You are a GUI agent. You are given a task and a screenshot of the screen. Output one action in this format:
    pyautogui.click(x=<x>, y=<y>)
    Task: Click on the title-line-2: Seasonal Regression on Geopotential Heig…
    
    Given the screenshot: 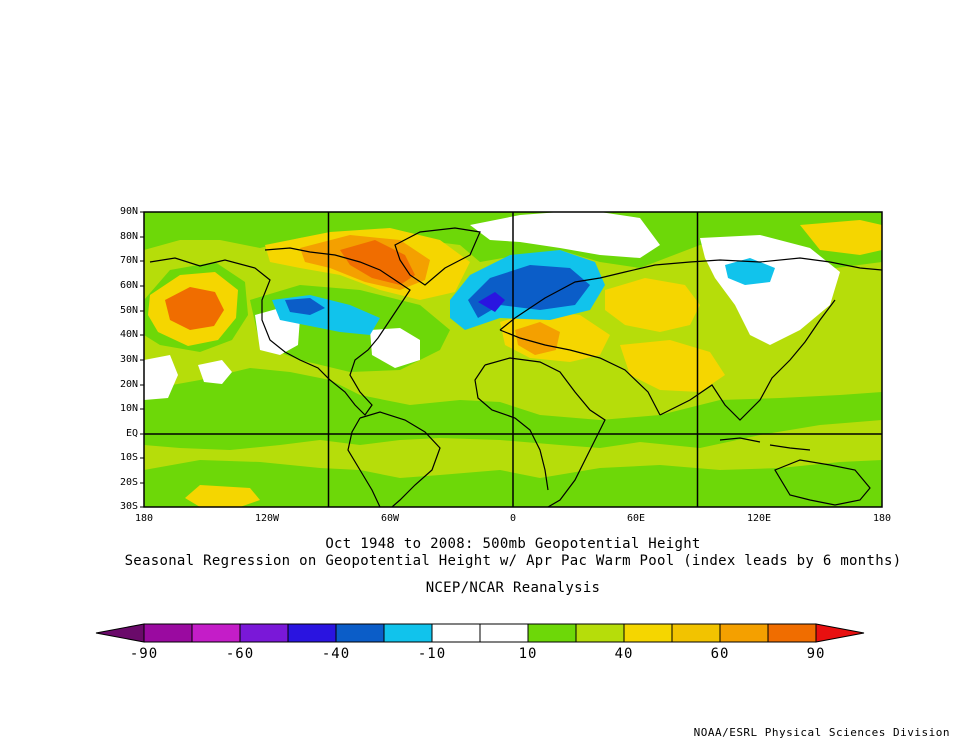 What is the action you would take?
    pyautogui.click(x=513, y=561)
    